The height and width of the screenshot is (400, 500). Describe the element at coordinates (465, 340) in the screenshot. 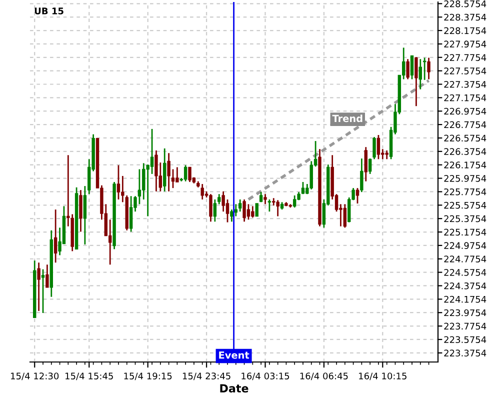

I see `y-tick-label: 223.5754` at that location.